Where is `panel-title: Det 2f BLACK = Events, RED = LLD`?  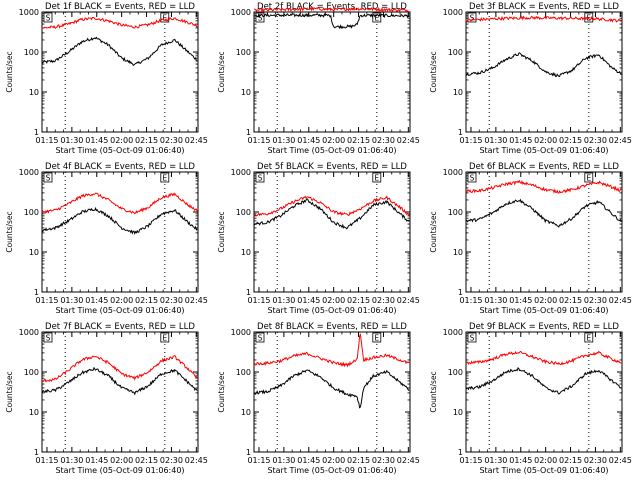 panel-title: Det 2f BLACK = Events, RED = LLD is located at coordinates (332, 7).